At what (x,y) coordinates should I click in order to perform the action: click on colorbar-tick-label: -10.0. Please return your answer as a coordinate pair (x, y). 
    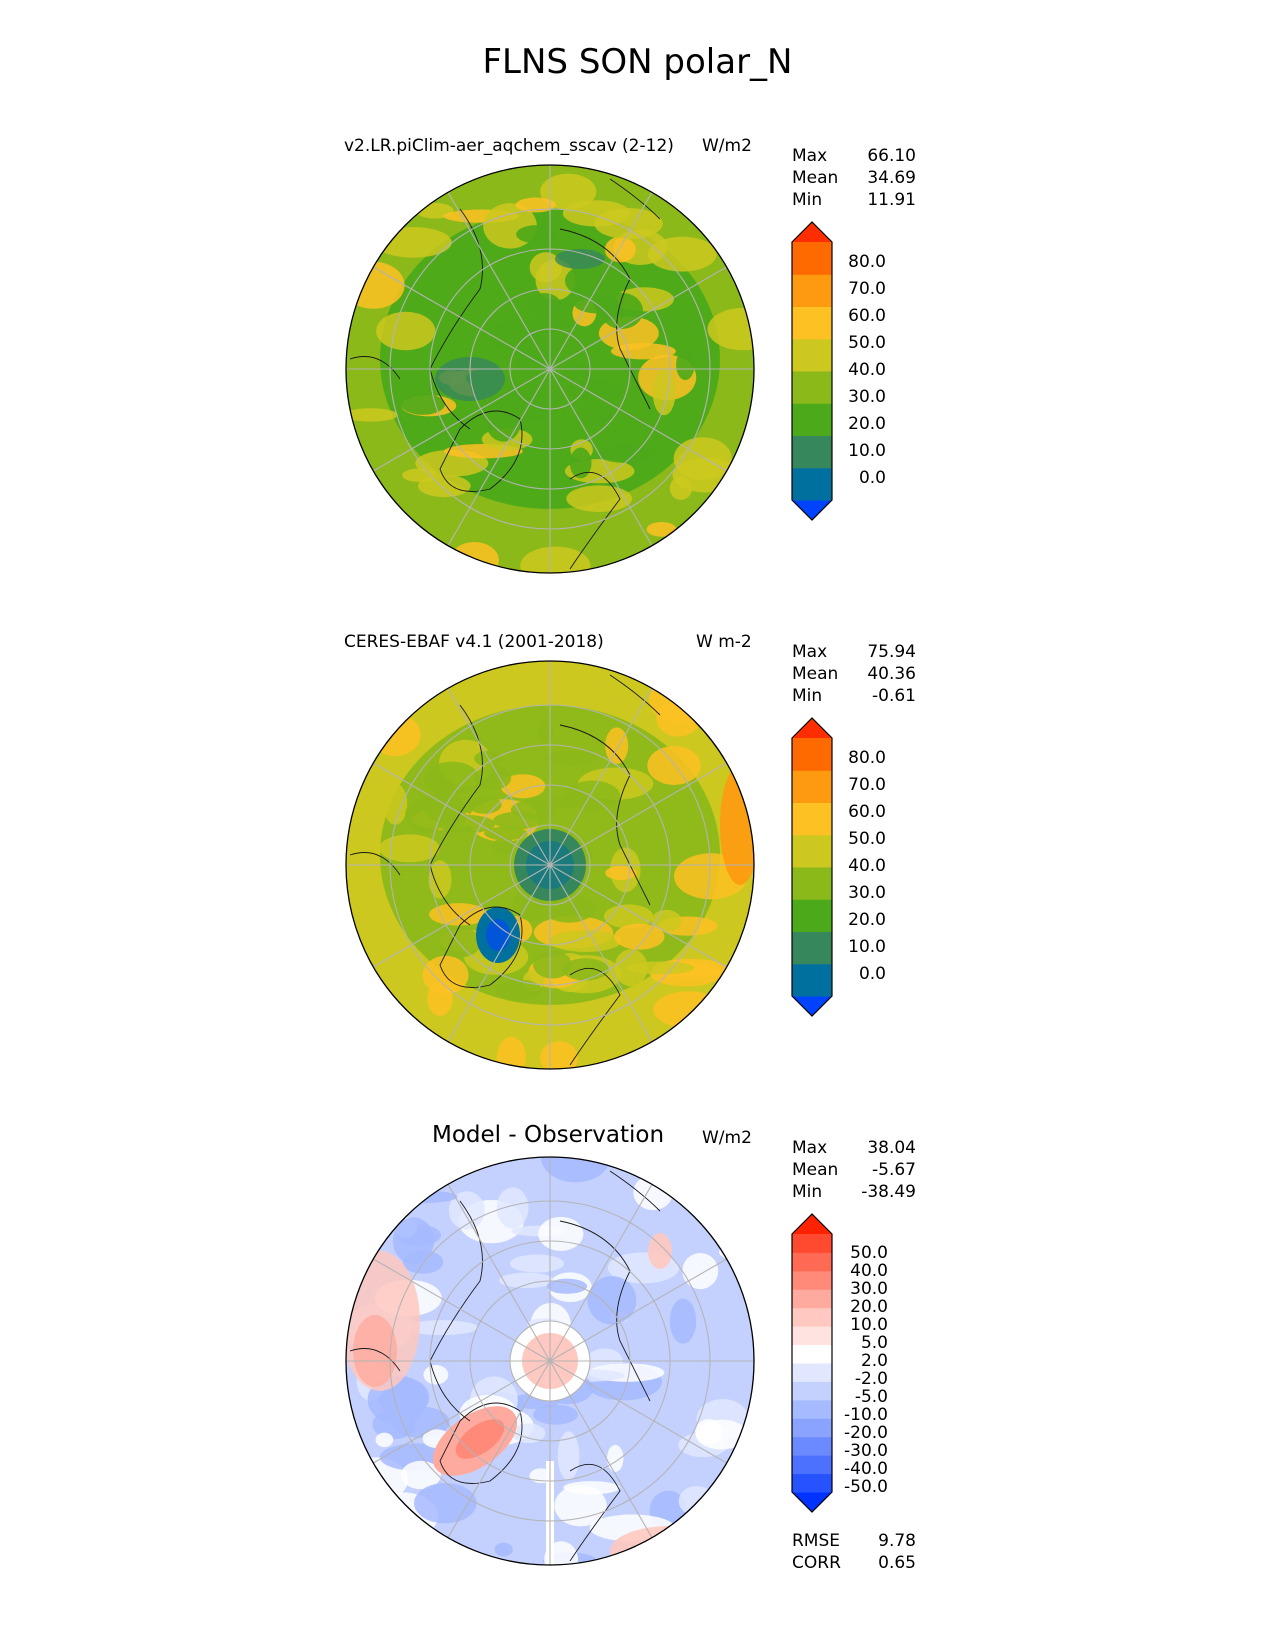
    Looking at the image, I should click on (866, 1415).